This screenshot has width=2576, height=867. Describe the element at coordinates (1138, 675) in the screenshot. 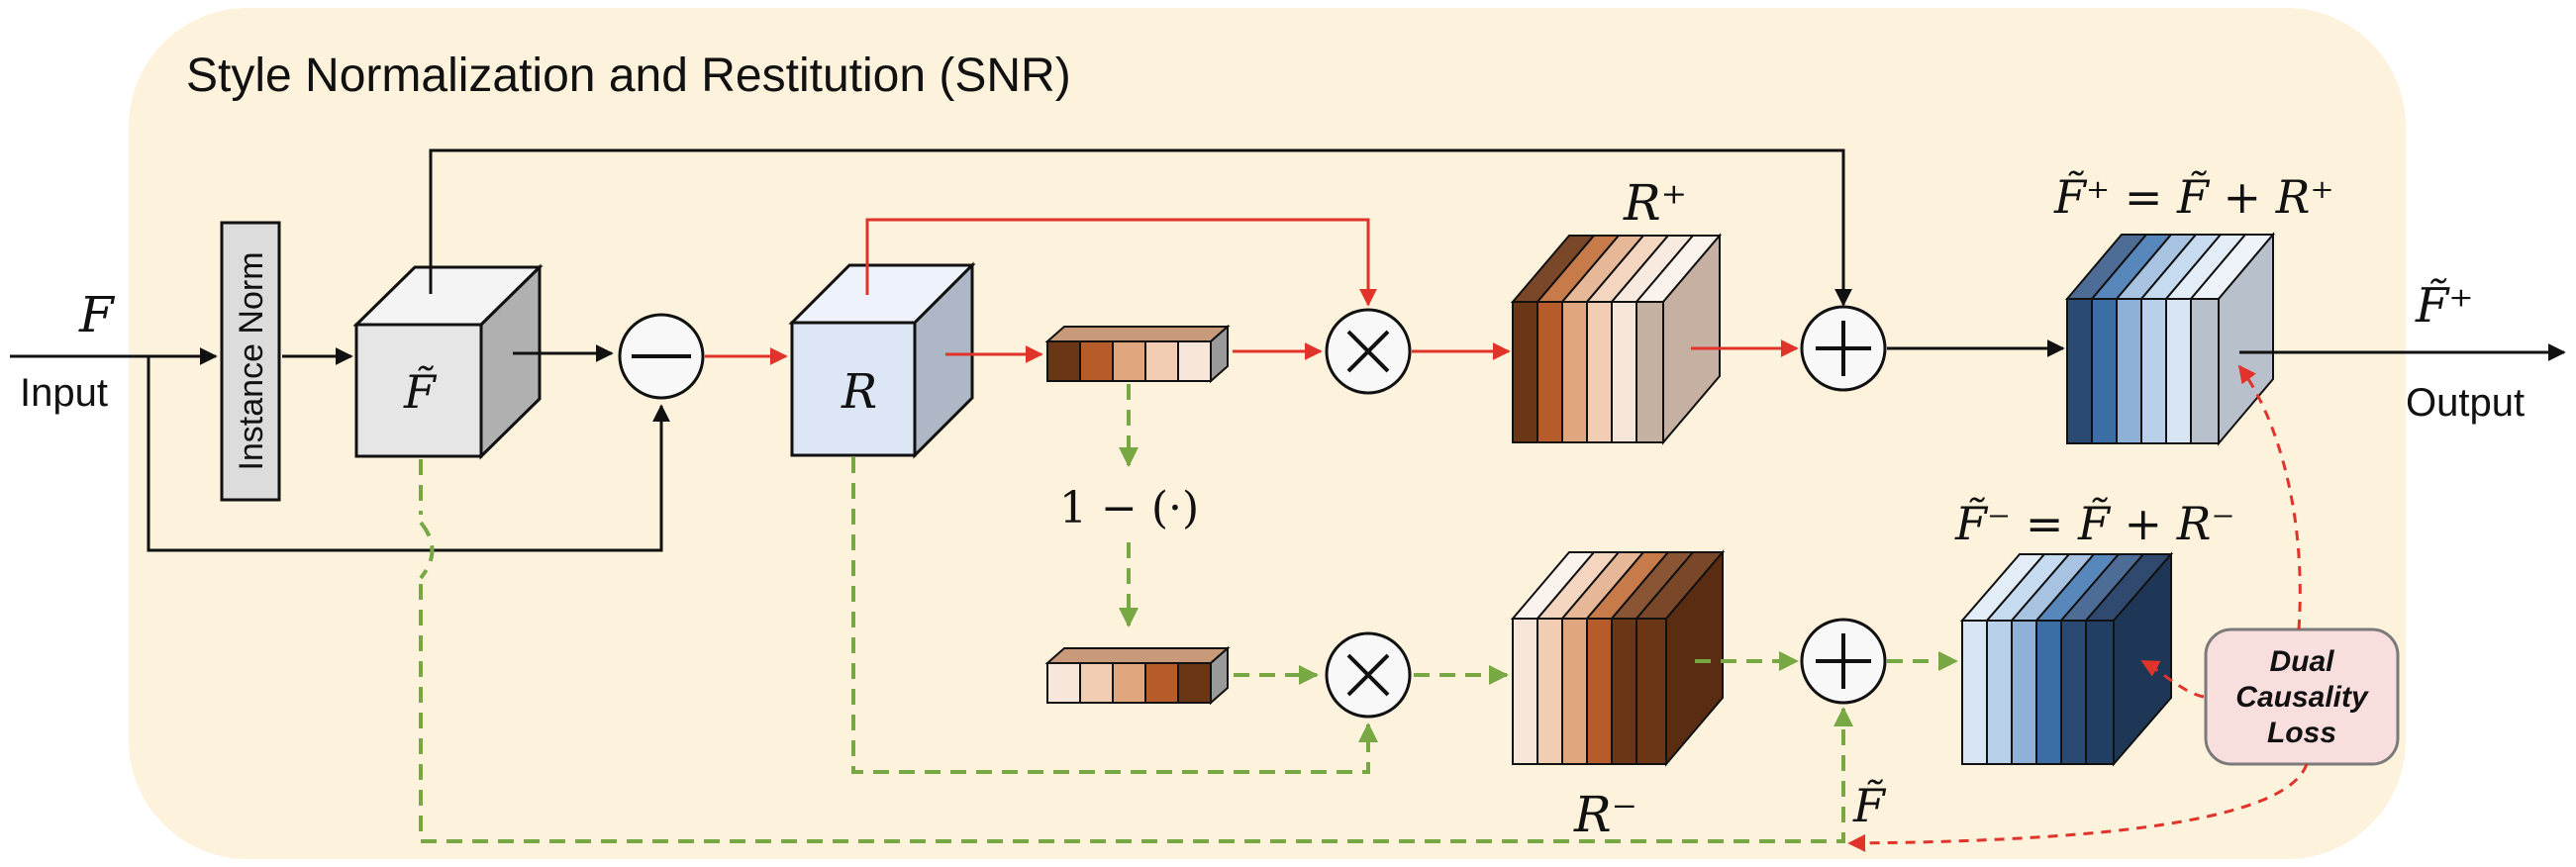

I see `bottom-mask-vector` at that location.